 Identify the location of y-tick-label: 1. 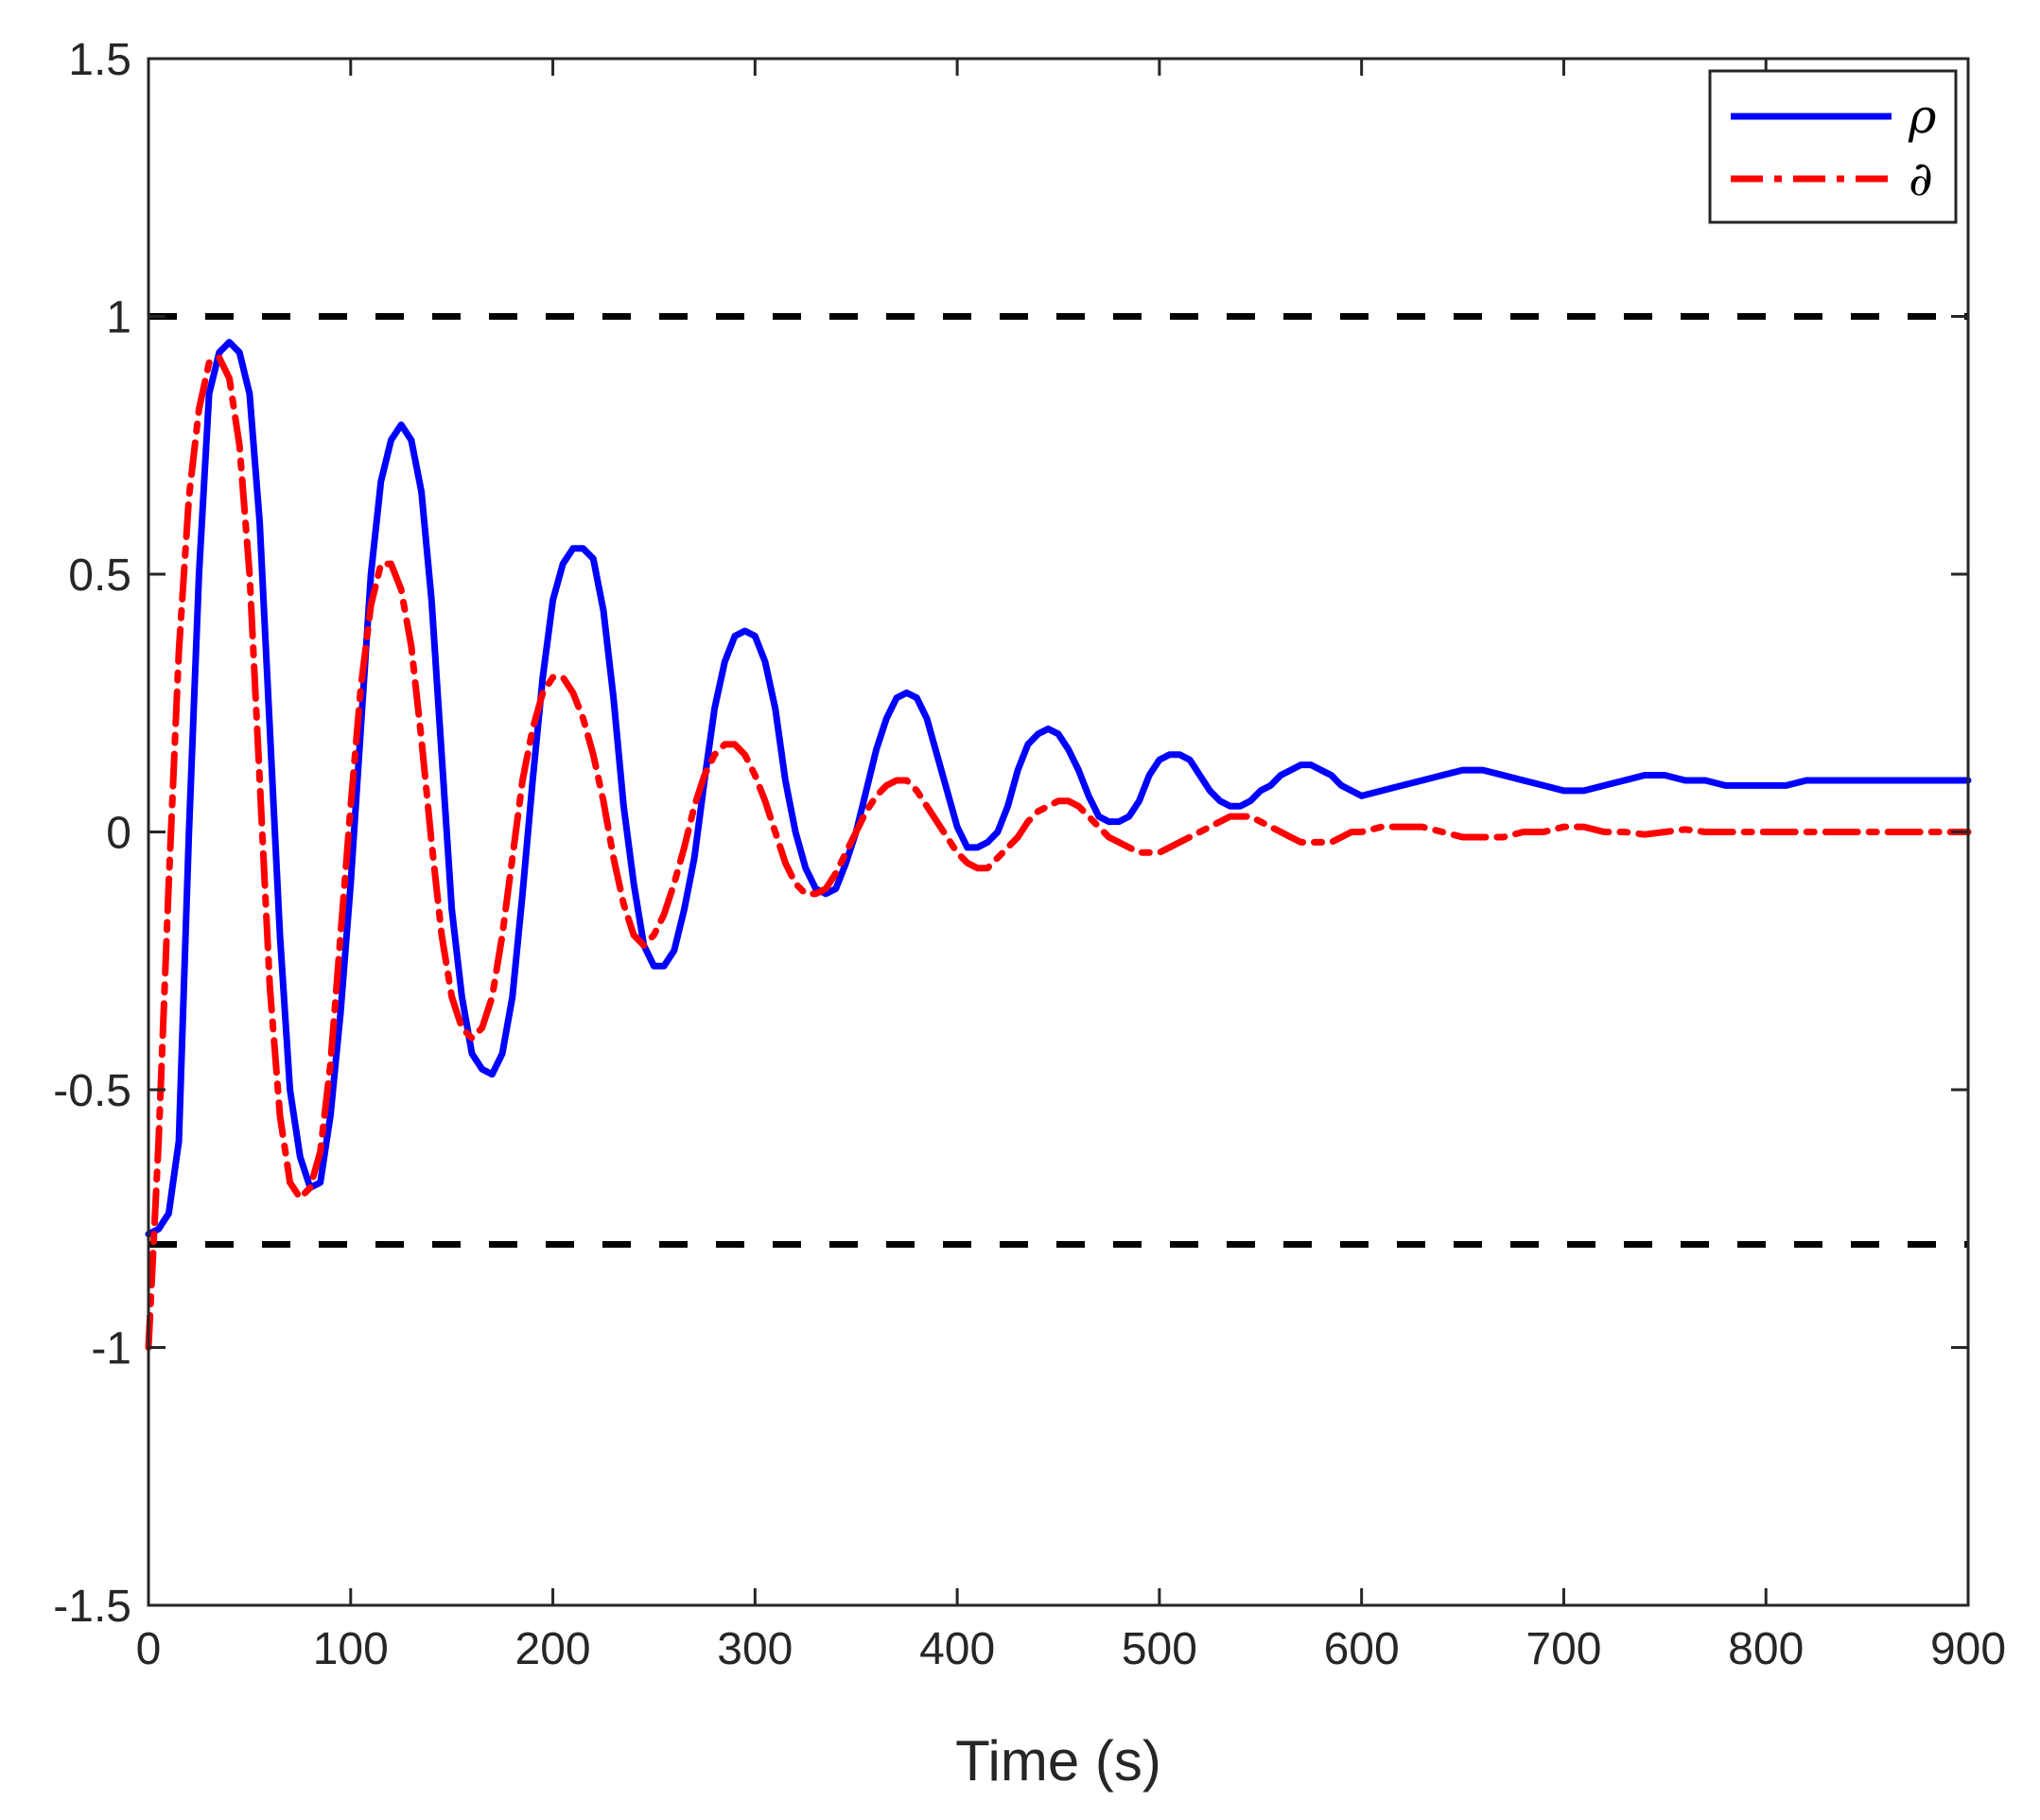
(118, 318).